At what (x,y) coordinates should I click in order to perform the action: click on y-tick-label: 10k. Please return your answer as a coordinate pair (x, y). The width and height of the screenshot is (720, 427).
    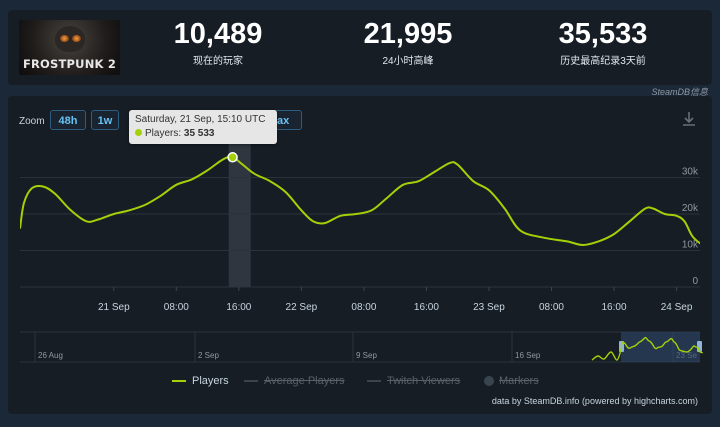
    Looking at the image, I should click on (690, 245).